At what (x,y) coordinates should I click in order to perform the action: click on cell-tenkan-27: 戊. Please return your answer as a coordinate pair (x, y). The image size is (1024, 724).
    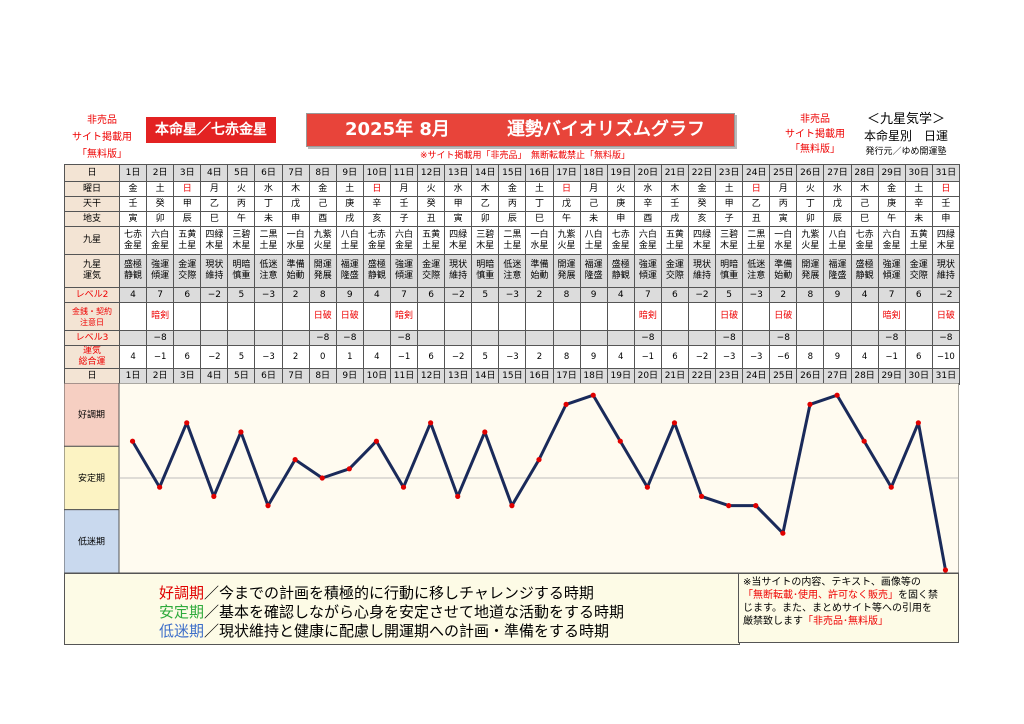
    Looking at the image, I should click on (837, 204).